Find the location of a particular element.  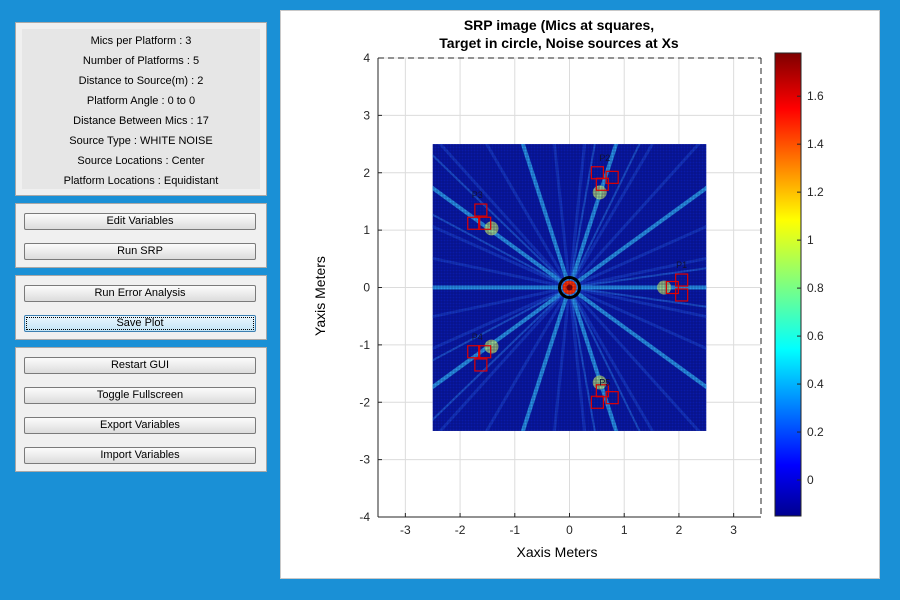

platform-label: P3 is located at coordinates (477, 195).